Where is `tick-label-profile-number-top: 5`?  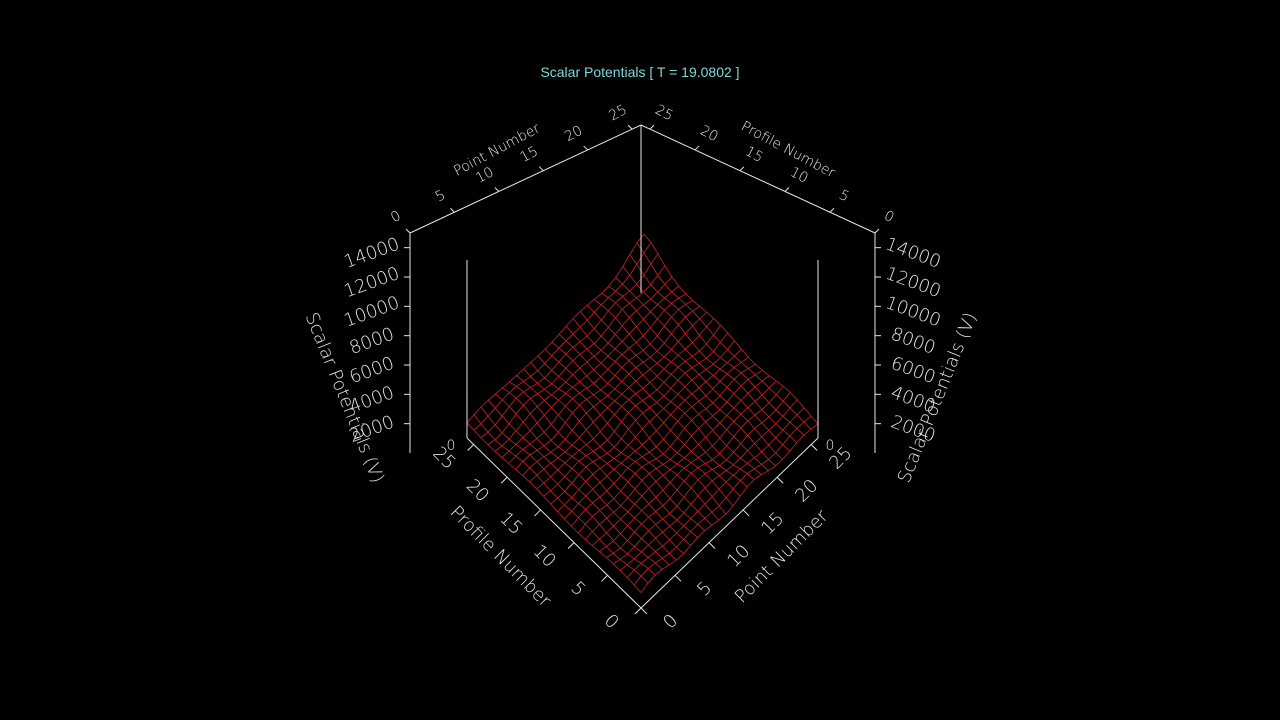 tick-label-profile-number-top: 5 is located at coordinates (843, 196).